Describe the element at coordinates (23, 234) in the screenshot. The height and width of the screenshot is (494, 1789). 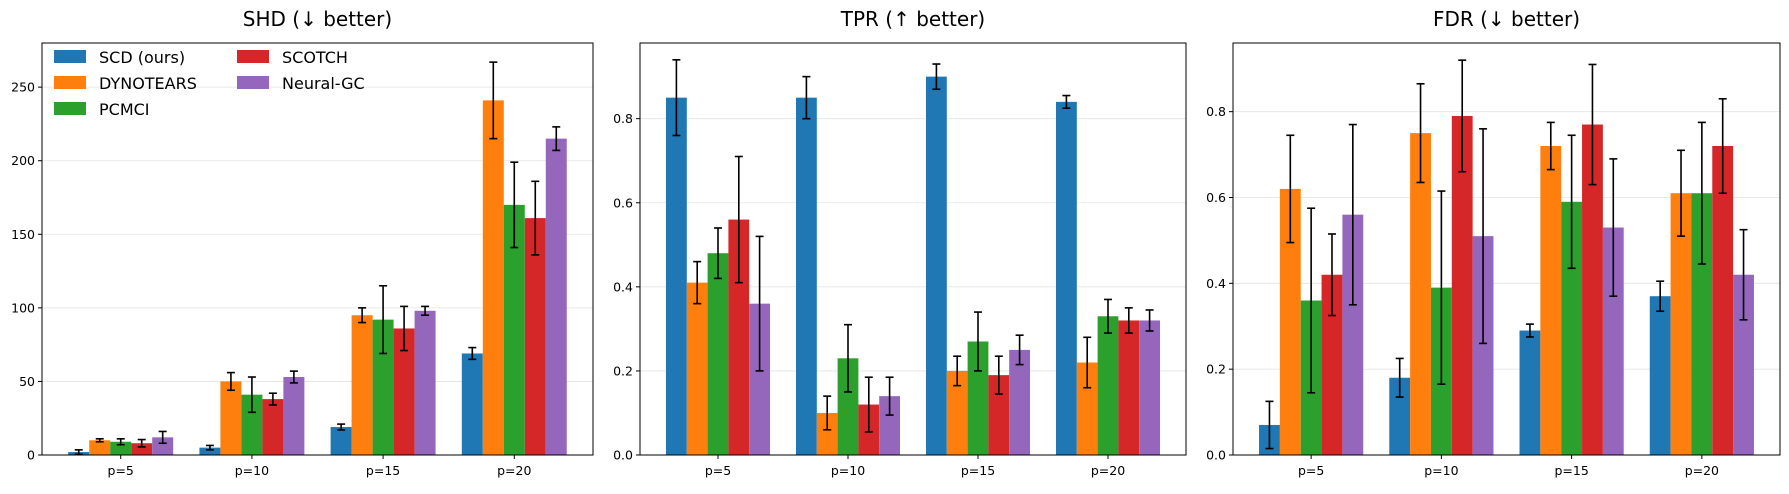
I see `y-tick-label: 150` at that location.